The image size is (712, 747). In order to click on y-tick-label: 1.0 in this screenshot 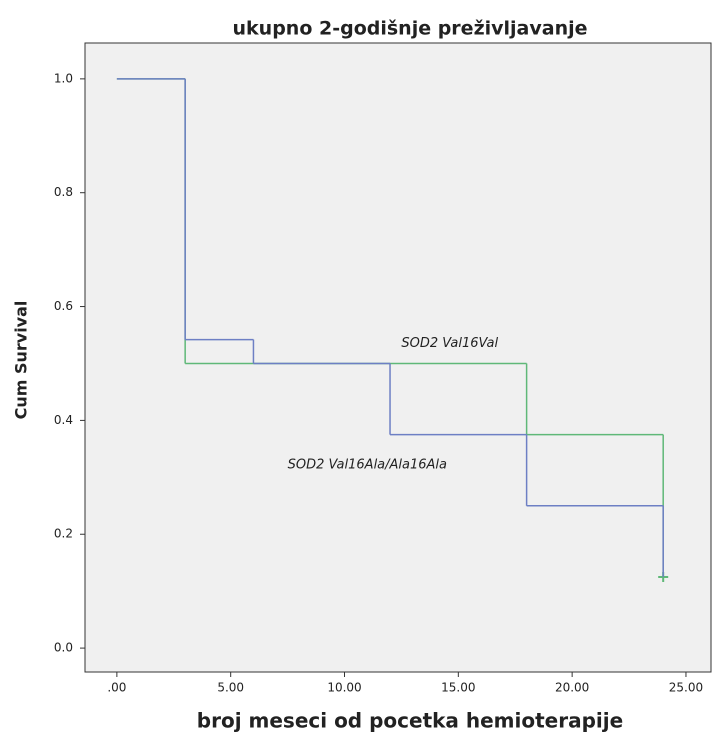, I will do `click(63, 78)`.